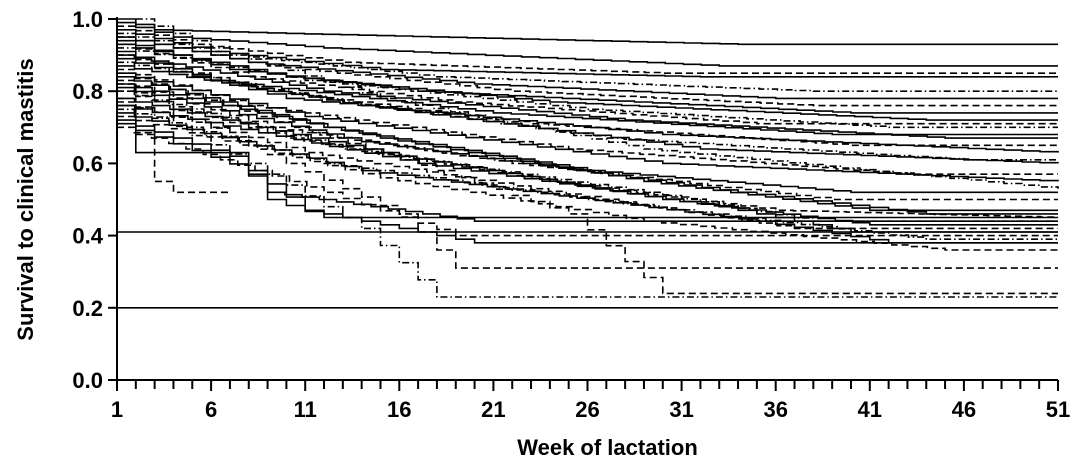 The height and width of the screenshot is (472, 1073). Describe the element at coordinates (211, 409) in the screenshot. I see `x-tick-label: 6` at that location.